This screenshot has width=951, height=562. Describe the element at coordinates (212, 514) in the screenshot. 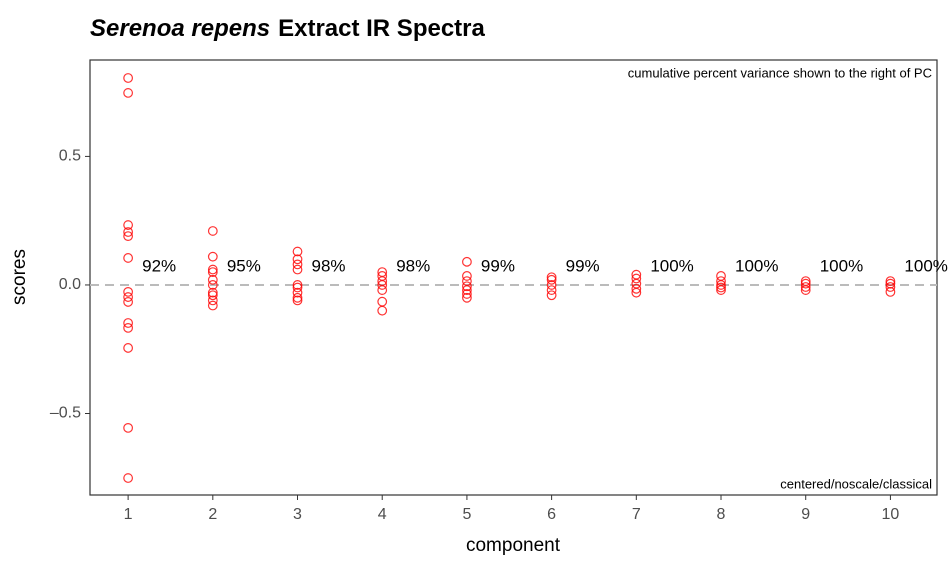

I see `x-tick-label: 2` at that location.